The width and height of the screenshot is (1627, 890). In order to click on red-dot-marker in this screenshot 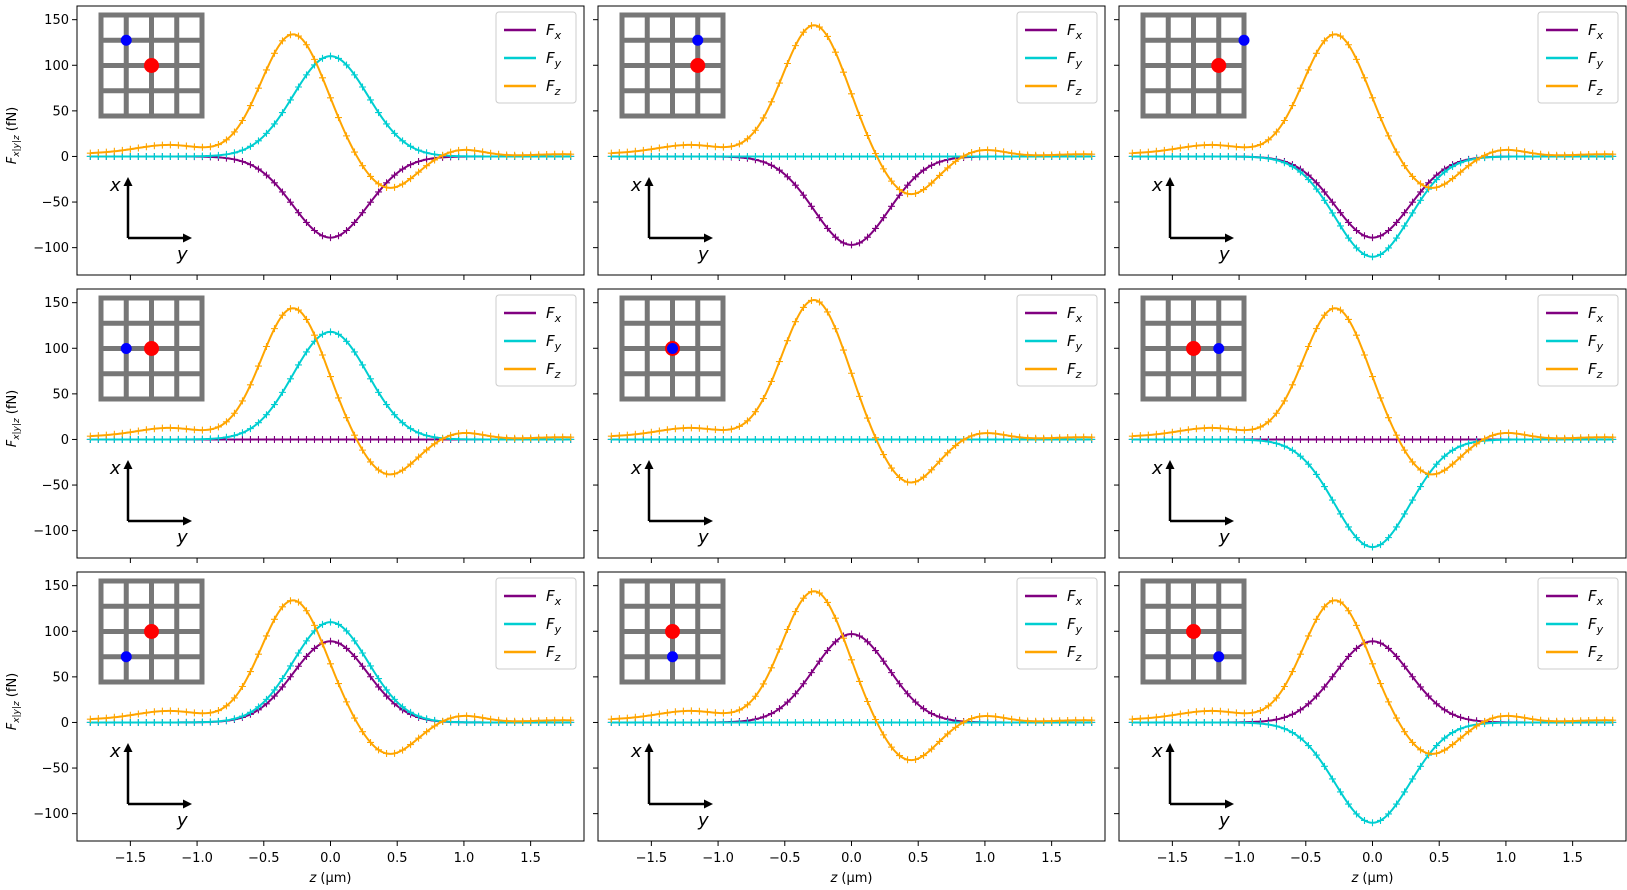, I will do `click(1193, 631)`.